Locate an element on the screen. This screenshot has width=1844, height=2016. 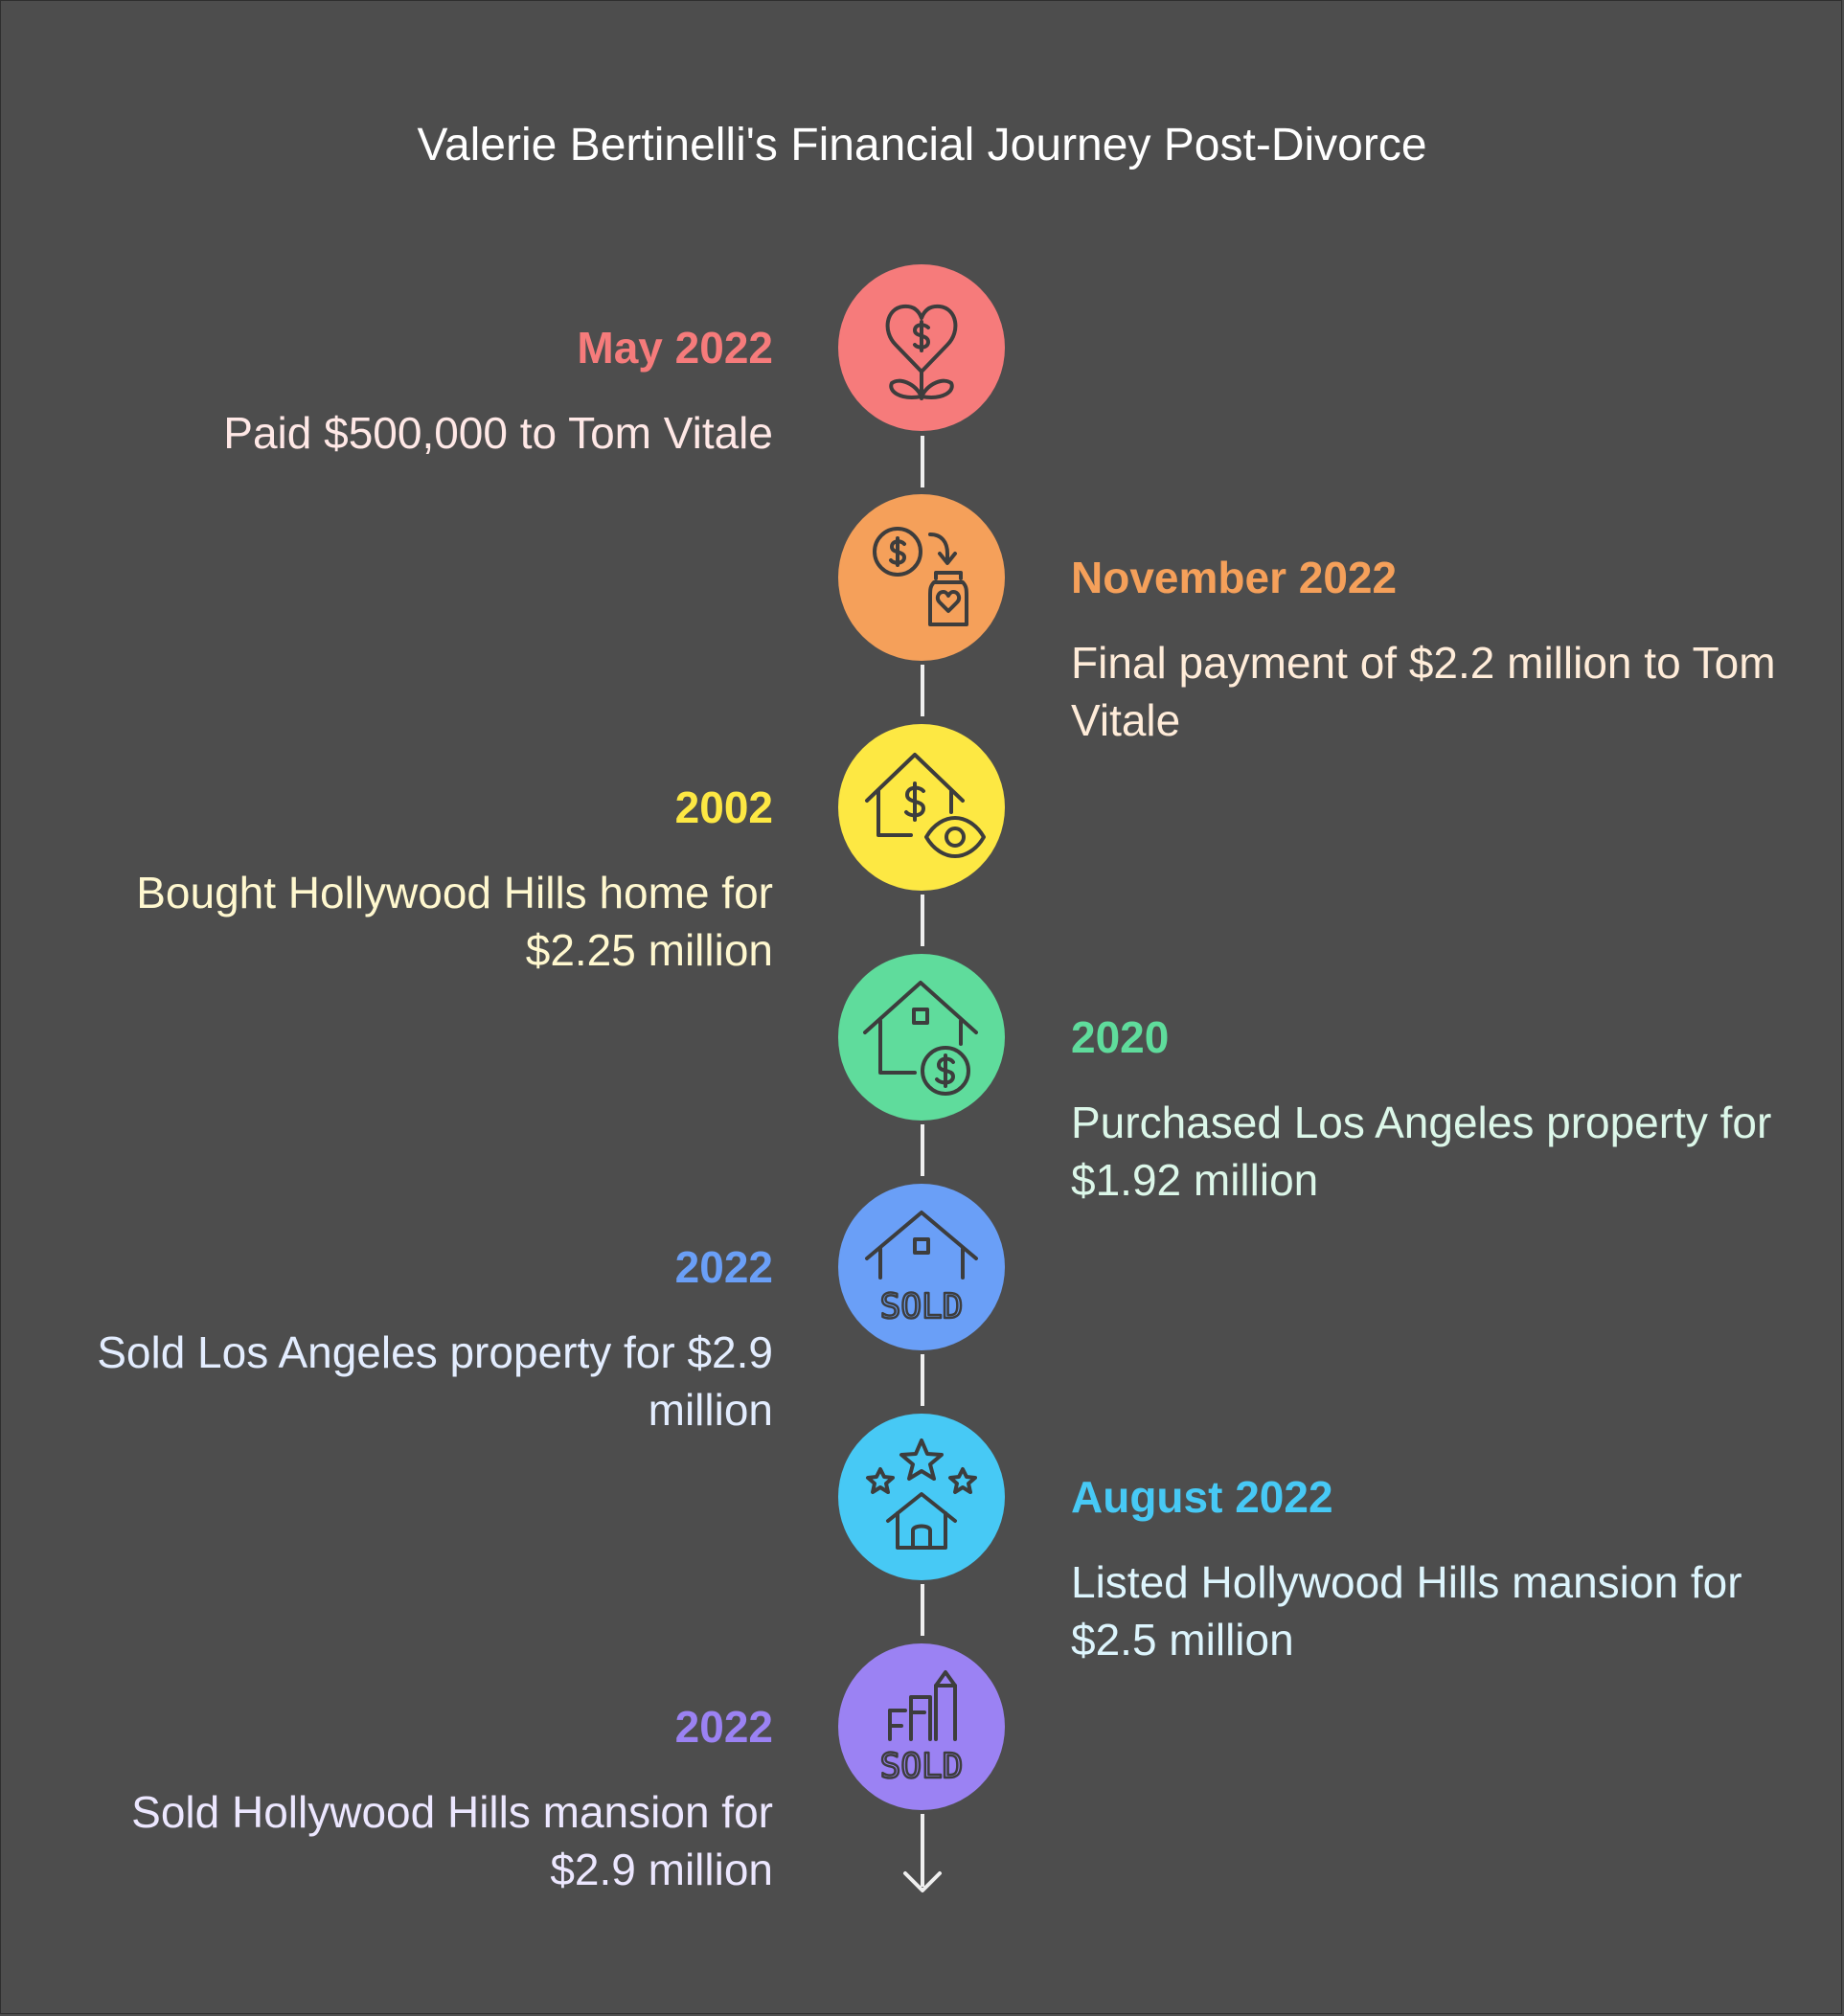
house-dollar-eye-icon is located at coordinates (926, 805).